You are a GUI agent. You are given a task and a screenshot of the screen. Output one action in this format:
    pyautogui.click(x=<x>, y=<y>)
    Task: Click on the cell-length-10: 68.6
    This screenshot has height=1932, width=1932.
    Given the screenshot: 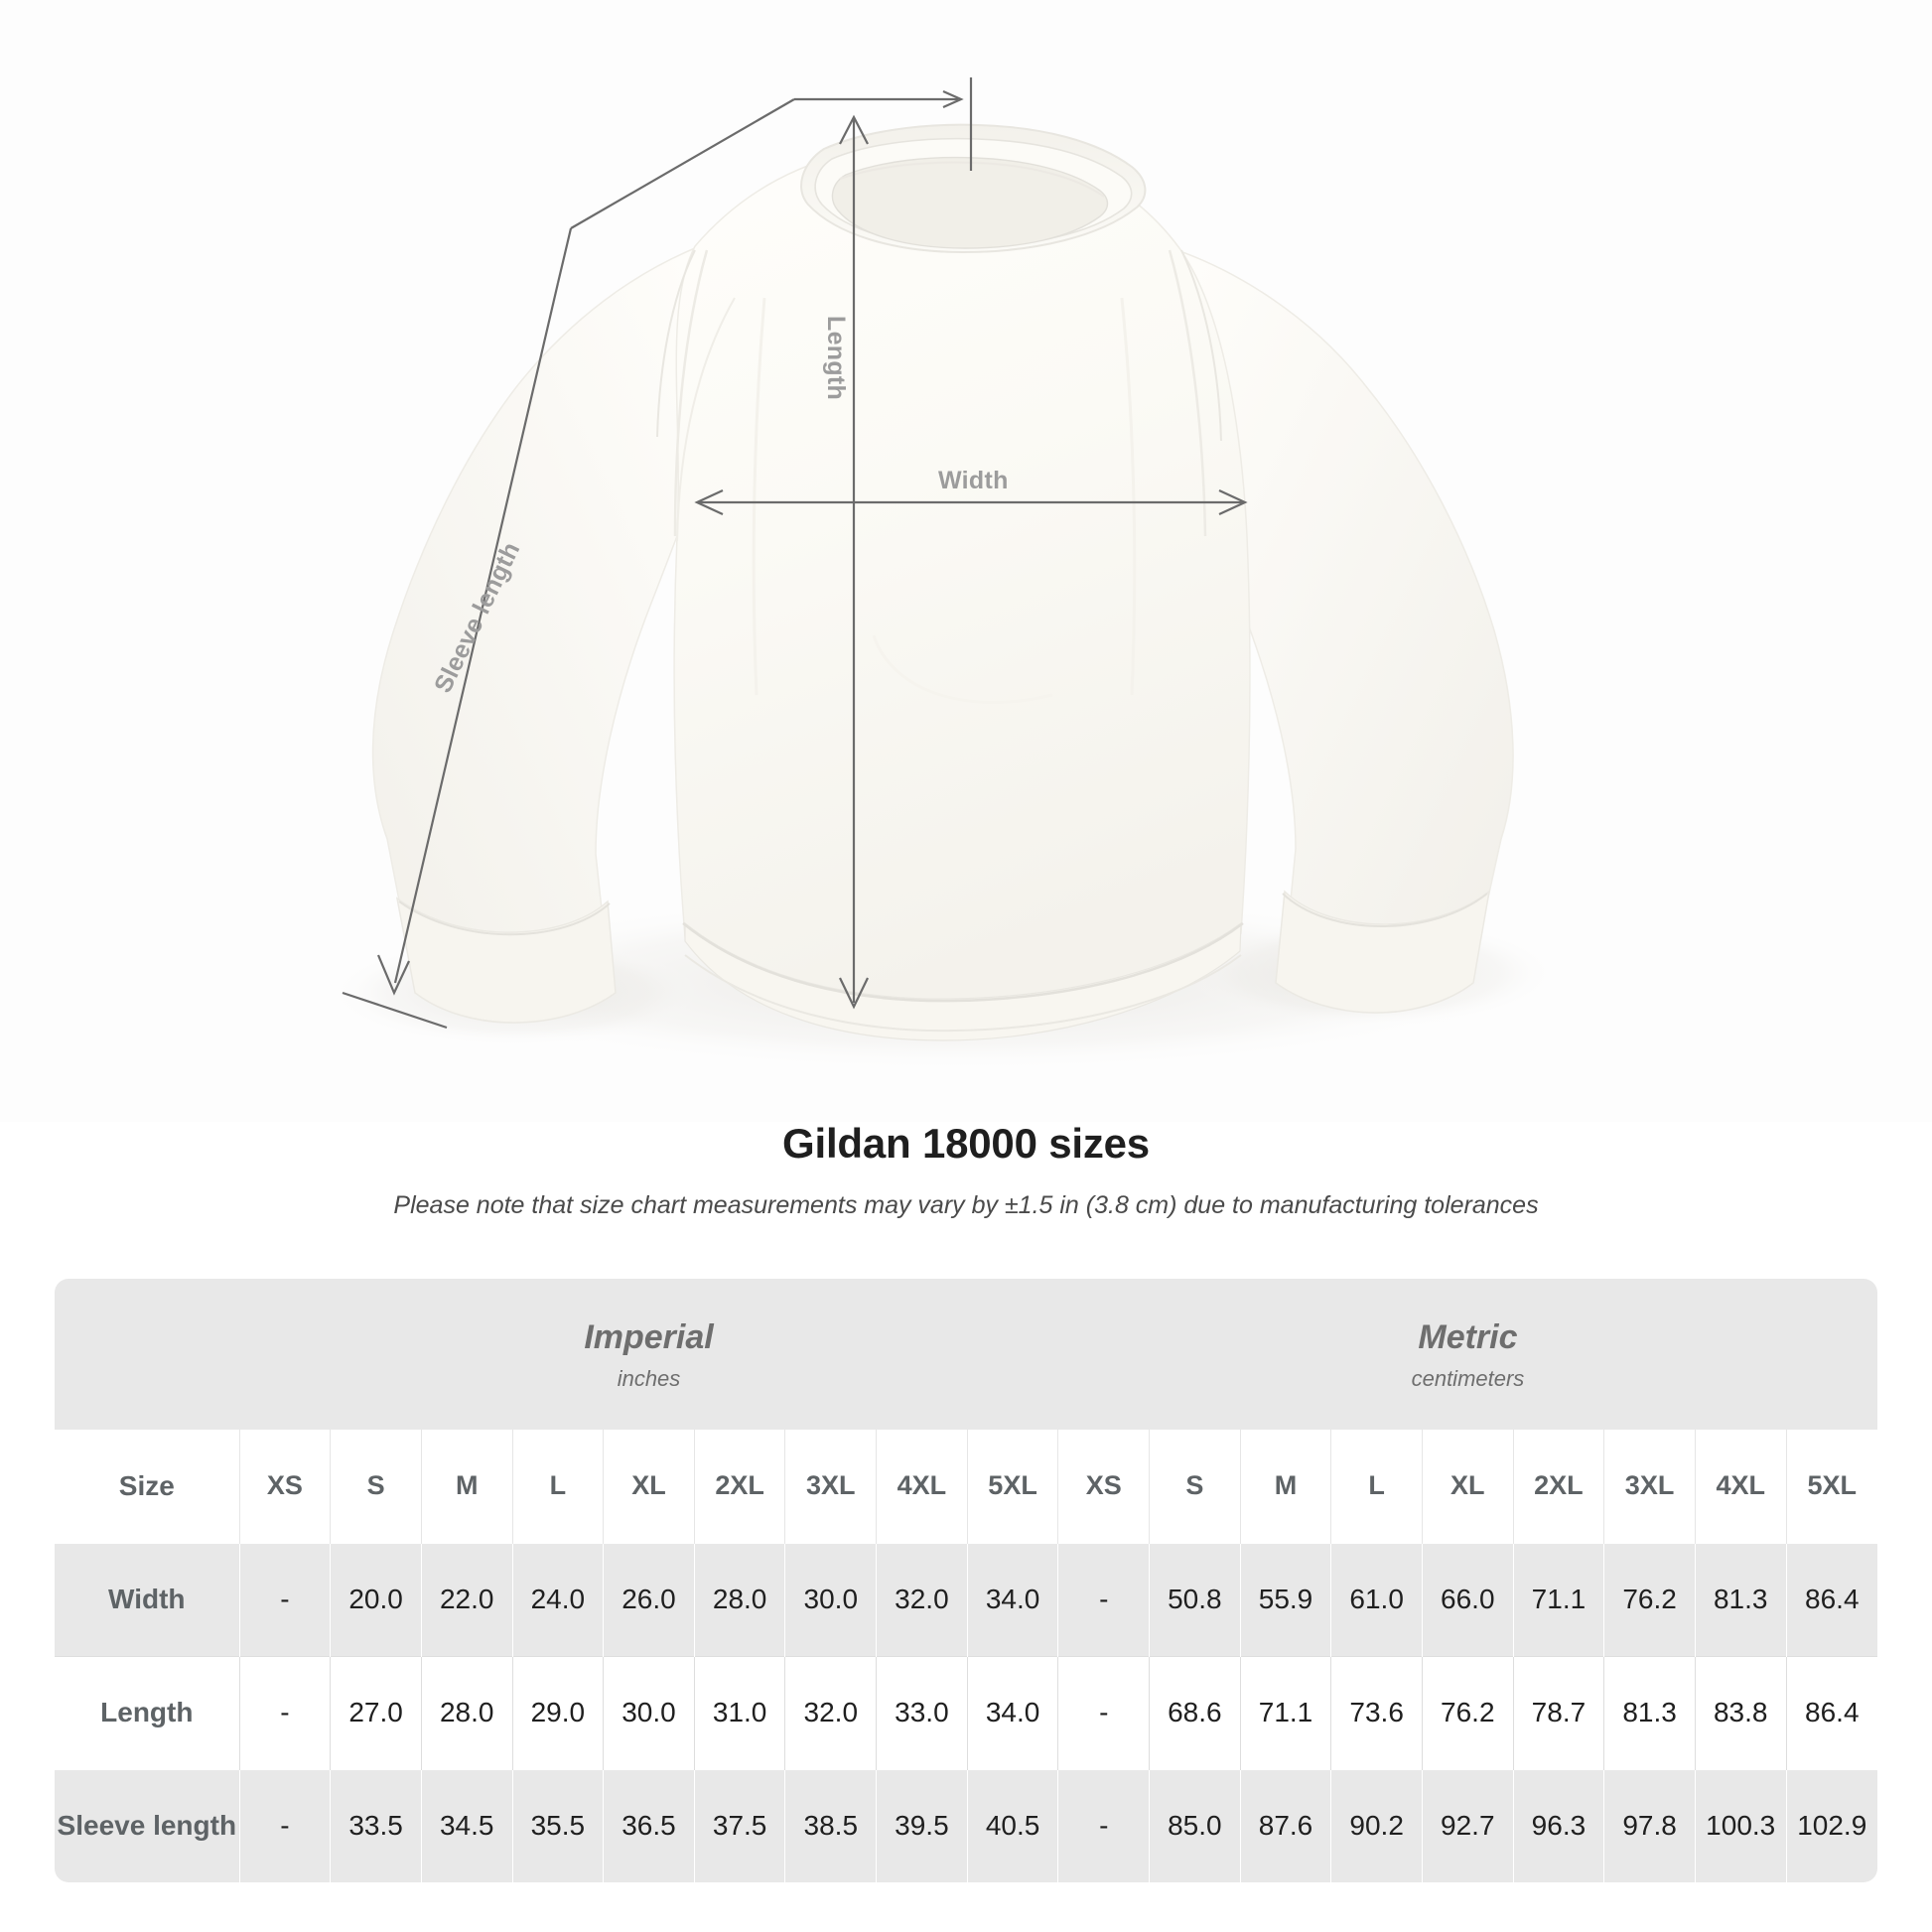 What is the action you would take?
    pyautogui.click(x=1195, y=1712)
    